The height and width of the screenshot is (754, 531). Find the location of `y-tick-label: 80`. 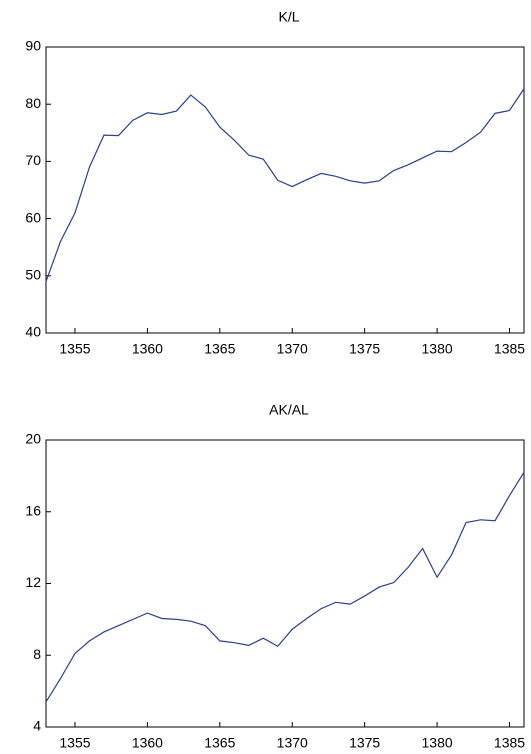

y-tick-label: 80 is located at coordinates (33, 103).